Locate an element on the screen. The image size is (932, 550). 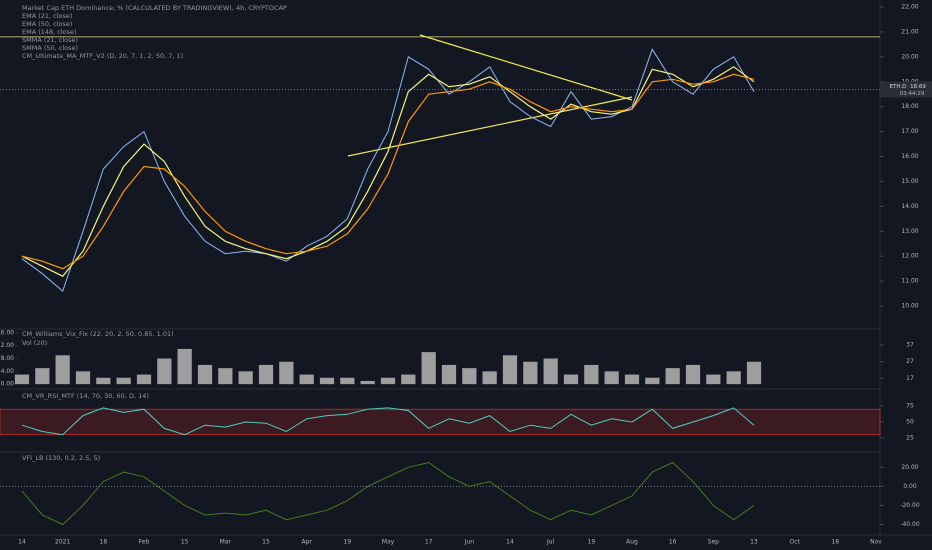
y-tick-label: 8.00 is located at coordinates (8, 358).